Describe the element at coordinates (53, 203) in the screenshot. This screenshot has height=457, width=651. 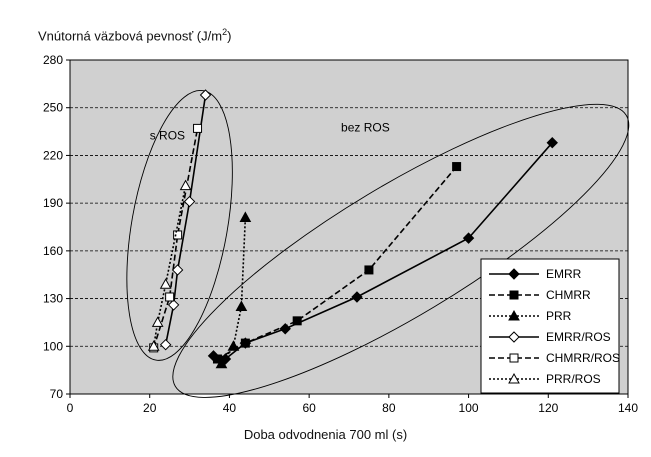
I see `y-tick-label: 190` at that location.